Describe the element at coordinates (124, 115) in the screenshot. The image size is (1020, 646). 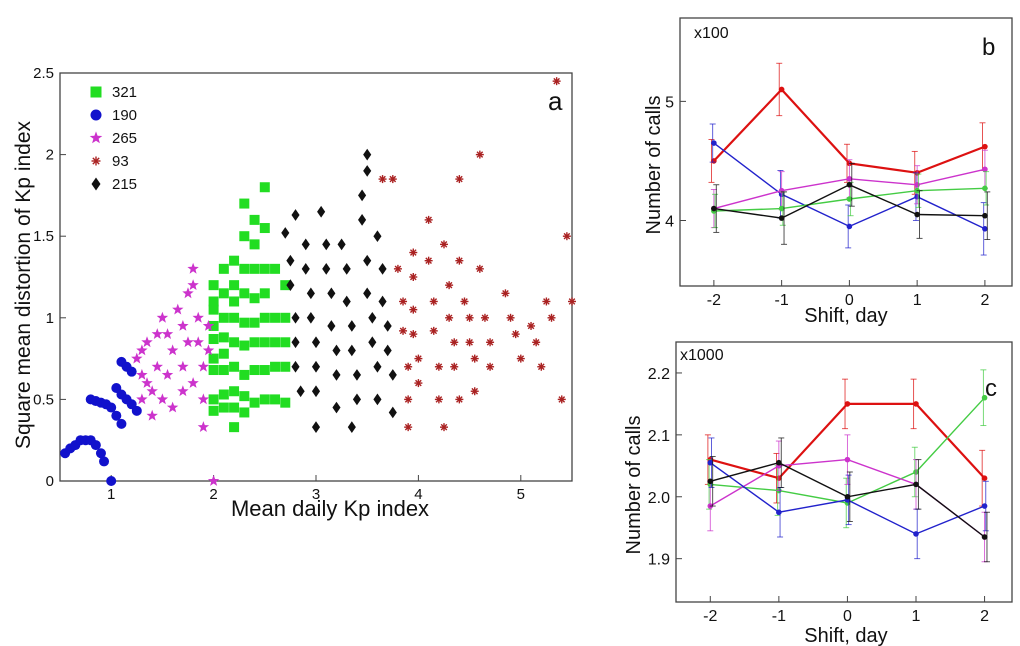
I see `panel-a-legend-entry: 190` at that location.